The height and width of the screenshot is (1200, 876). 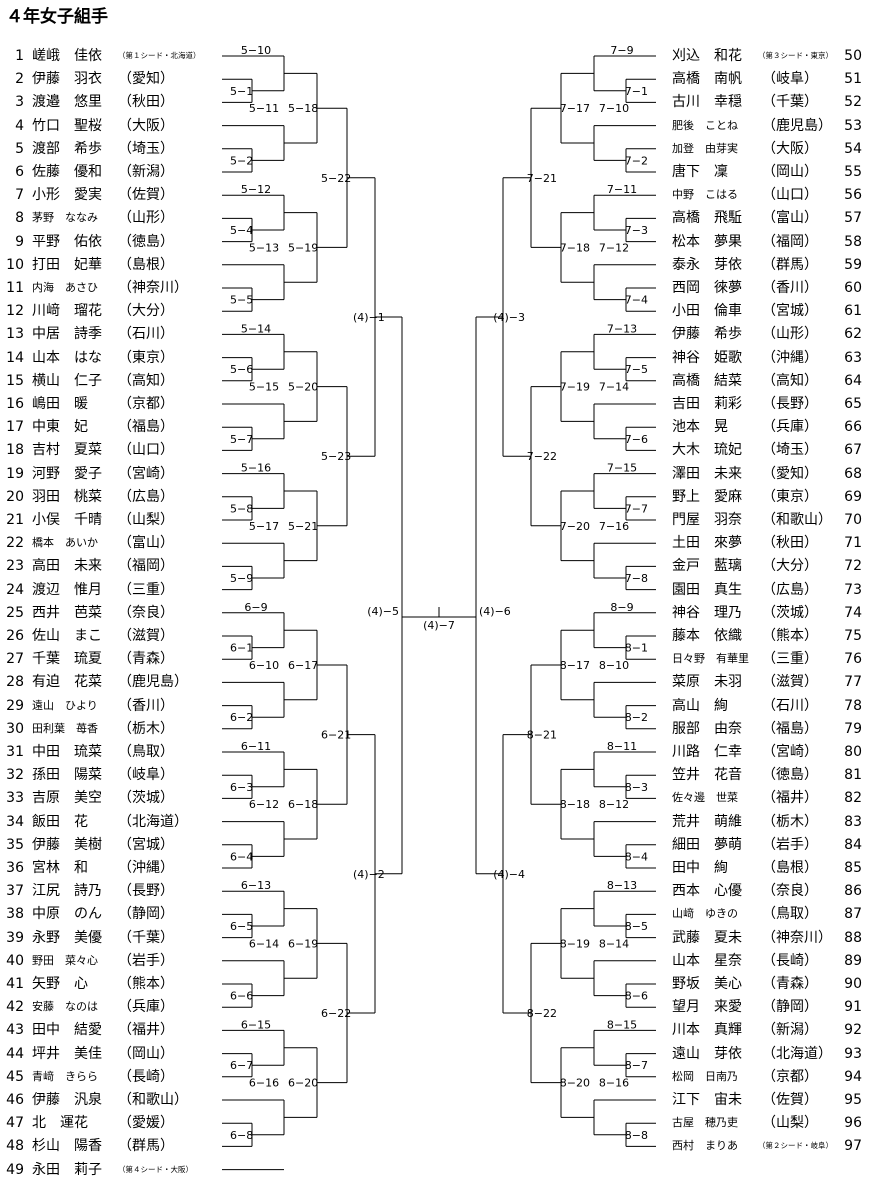 I want to click on entry-number: 76, so click(x=853, y=659).